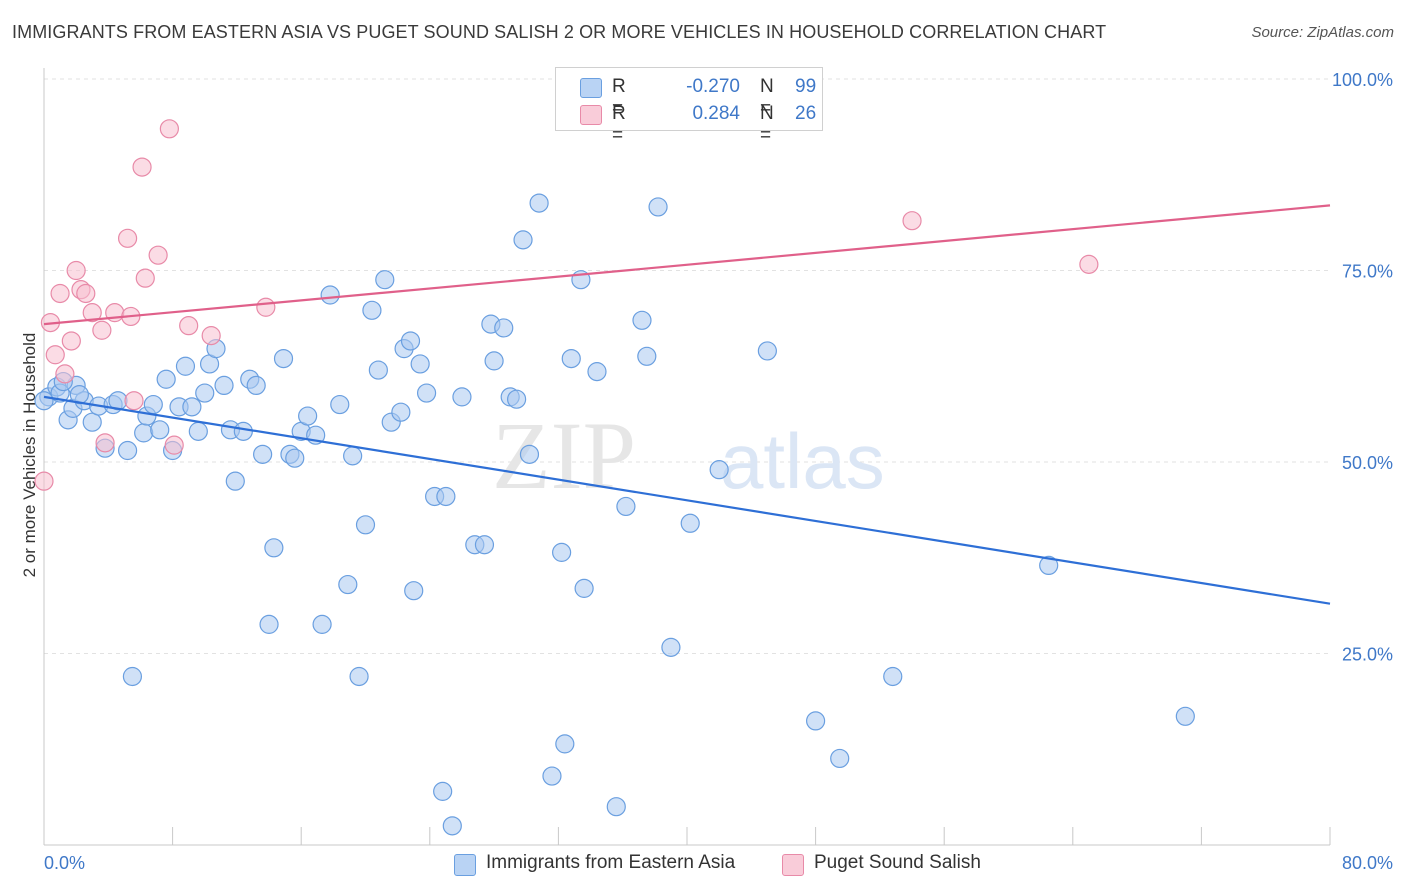  What do you see at coordinates (1367, 863) in the screenshot?
I see `x-tick-label: 80.0%` at bounding box center [1367, 863].